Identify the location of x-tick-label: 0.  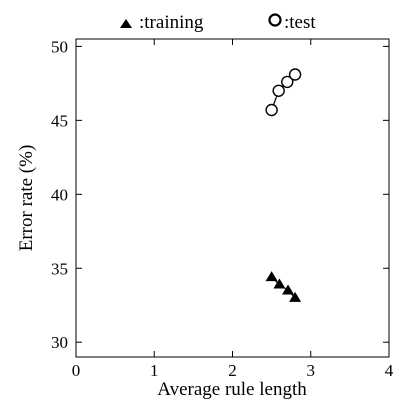
(76, 370).